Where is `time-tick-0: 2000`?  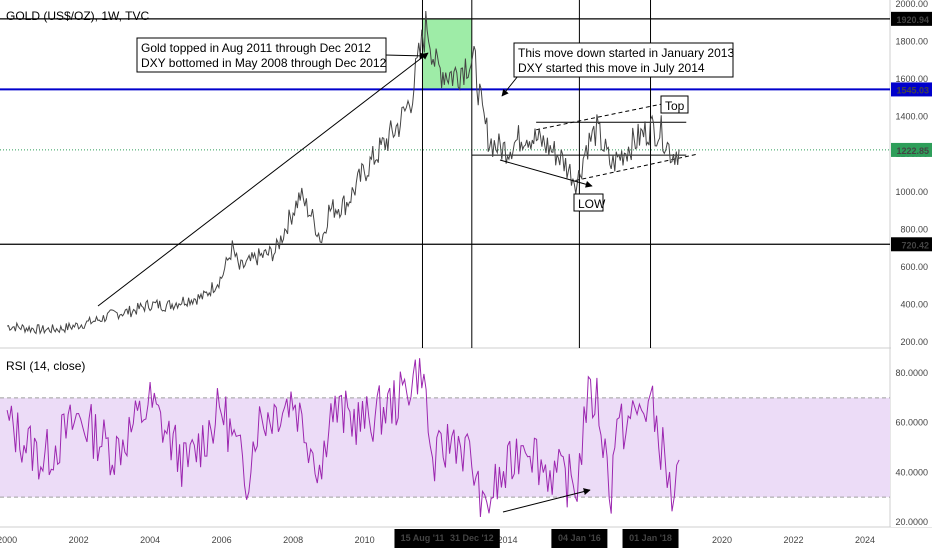 time-tick-0: 2000 is located at coordinates (8, 540).